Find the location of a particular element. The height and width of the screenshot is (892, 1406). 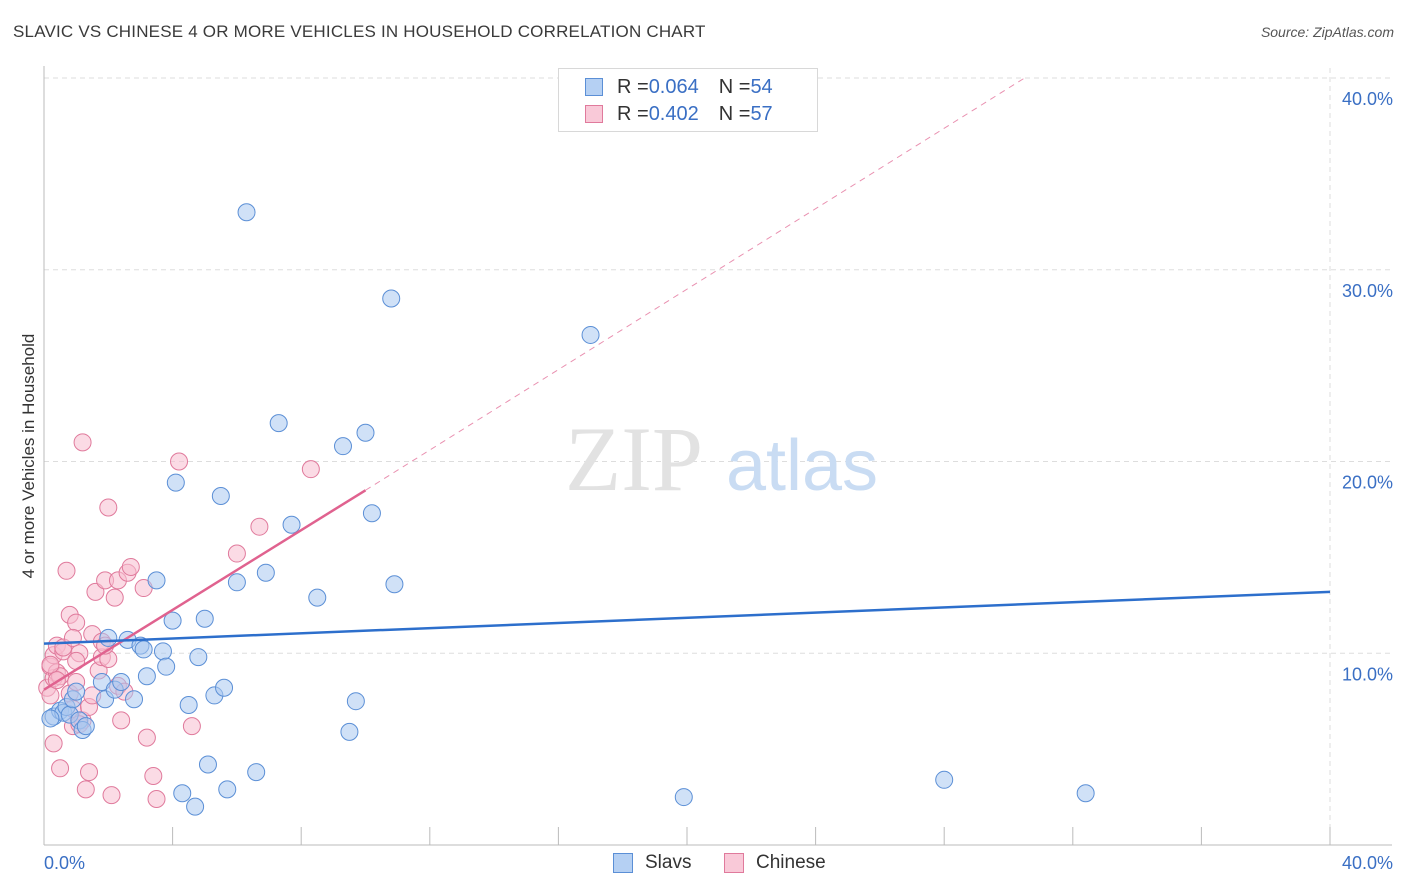

legend-swatch-slavs is located at coordinates (594, 87).